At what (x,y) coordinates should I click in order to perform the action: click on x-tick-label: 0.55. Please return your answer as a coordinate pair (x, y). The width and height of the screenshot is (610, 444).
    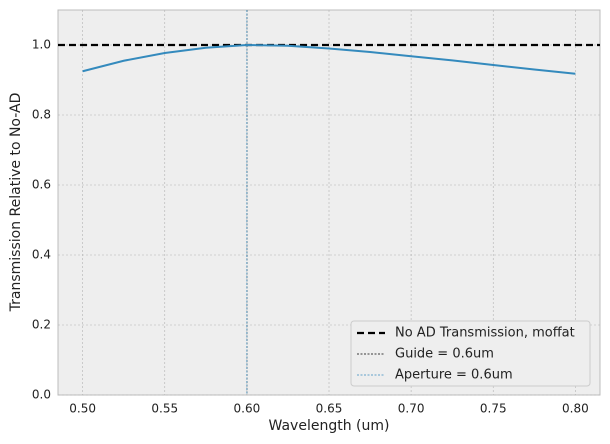
    Looking at the image, I should click on (164, 409).